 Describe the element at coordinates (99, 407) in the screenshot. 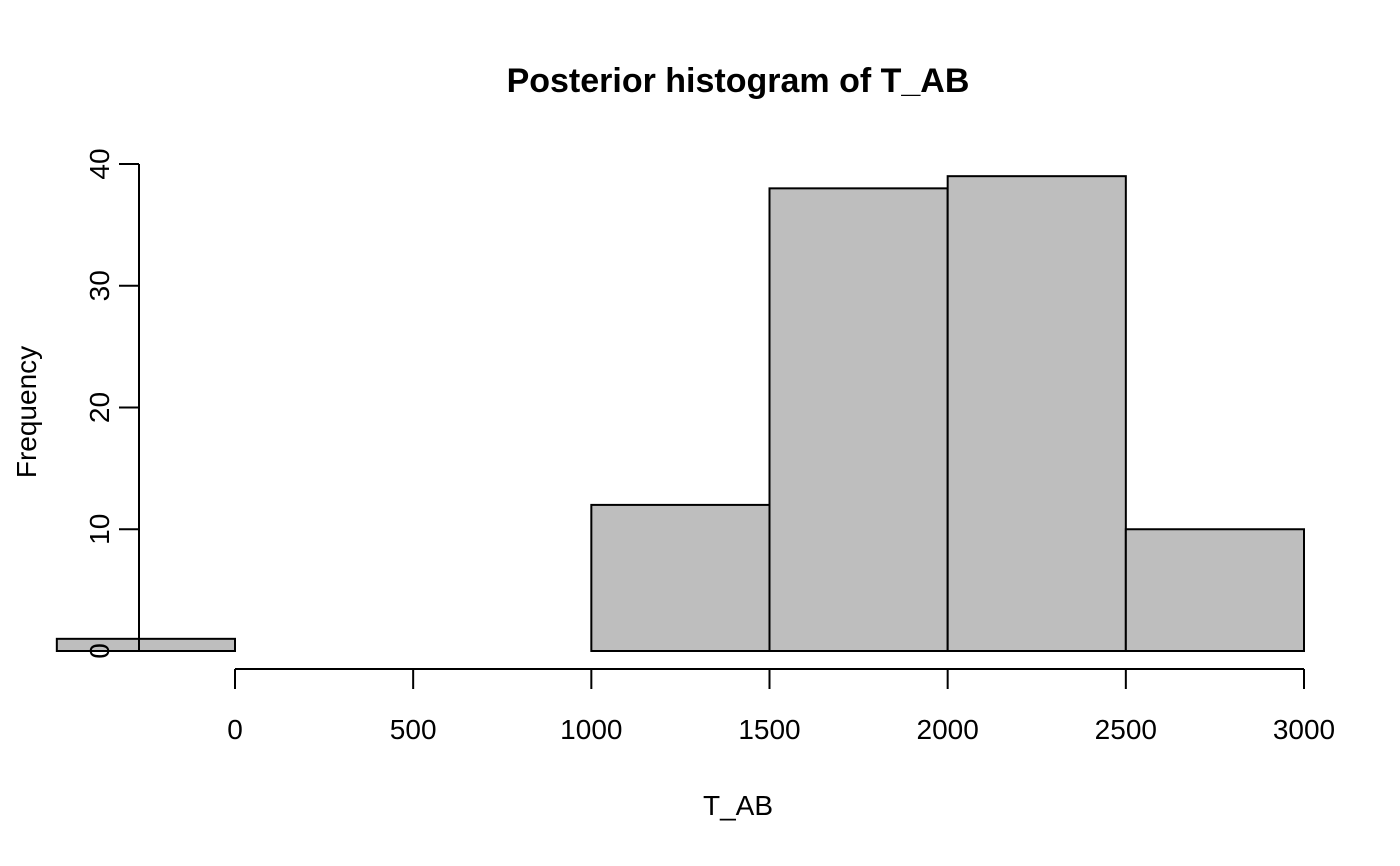

I see `y-tick-label: 20` at that location.